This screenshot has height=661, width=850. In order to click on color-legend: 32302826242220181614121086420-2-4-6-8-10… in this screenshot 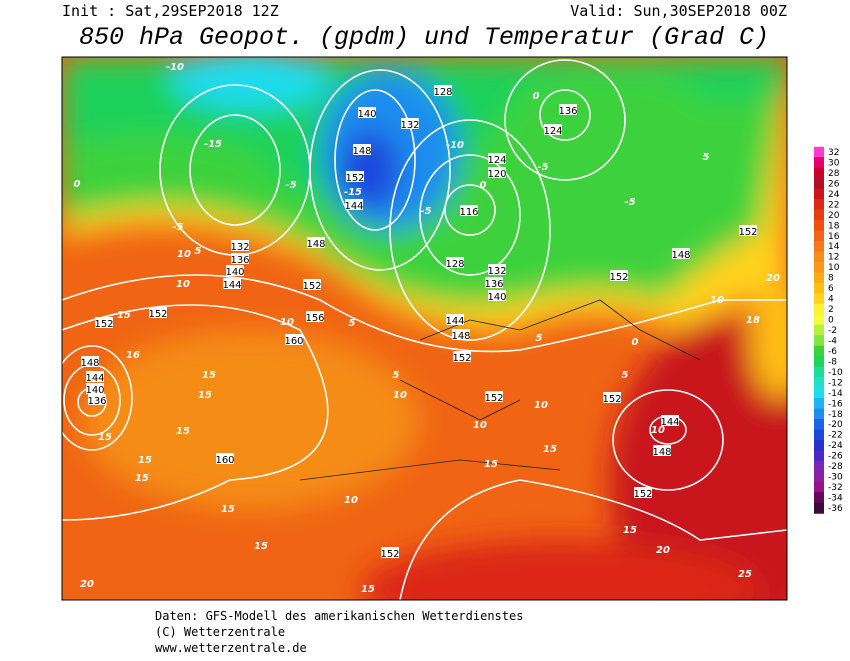, I will do `click(828, 330)`.